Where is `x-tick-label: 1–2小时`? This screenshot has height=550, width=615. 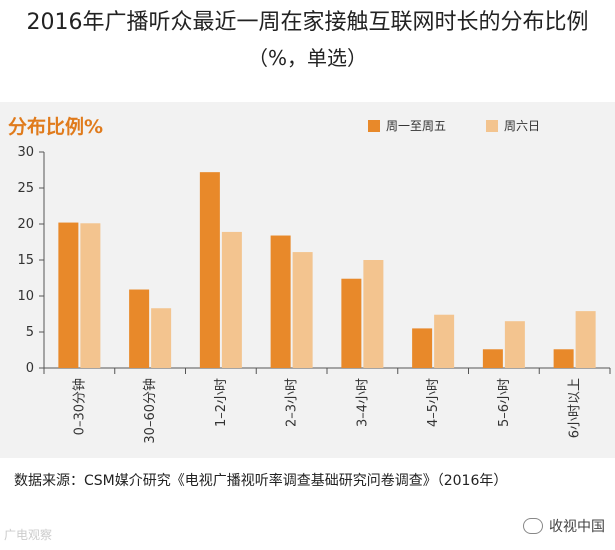 x-tick-label: 1–2小时 is located at coordinates (221, 402).